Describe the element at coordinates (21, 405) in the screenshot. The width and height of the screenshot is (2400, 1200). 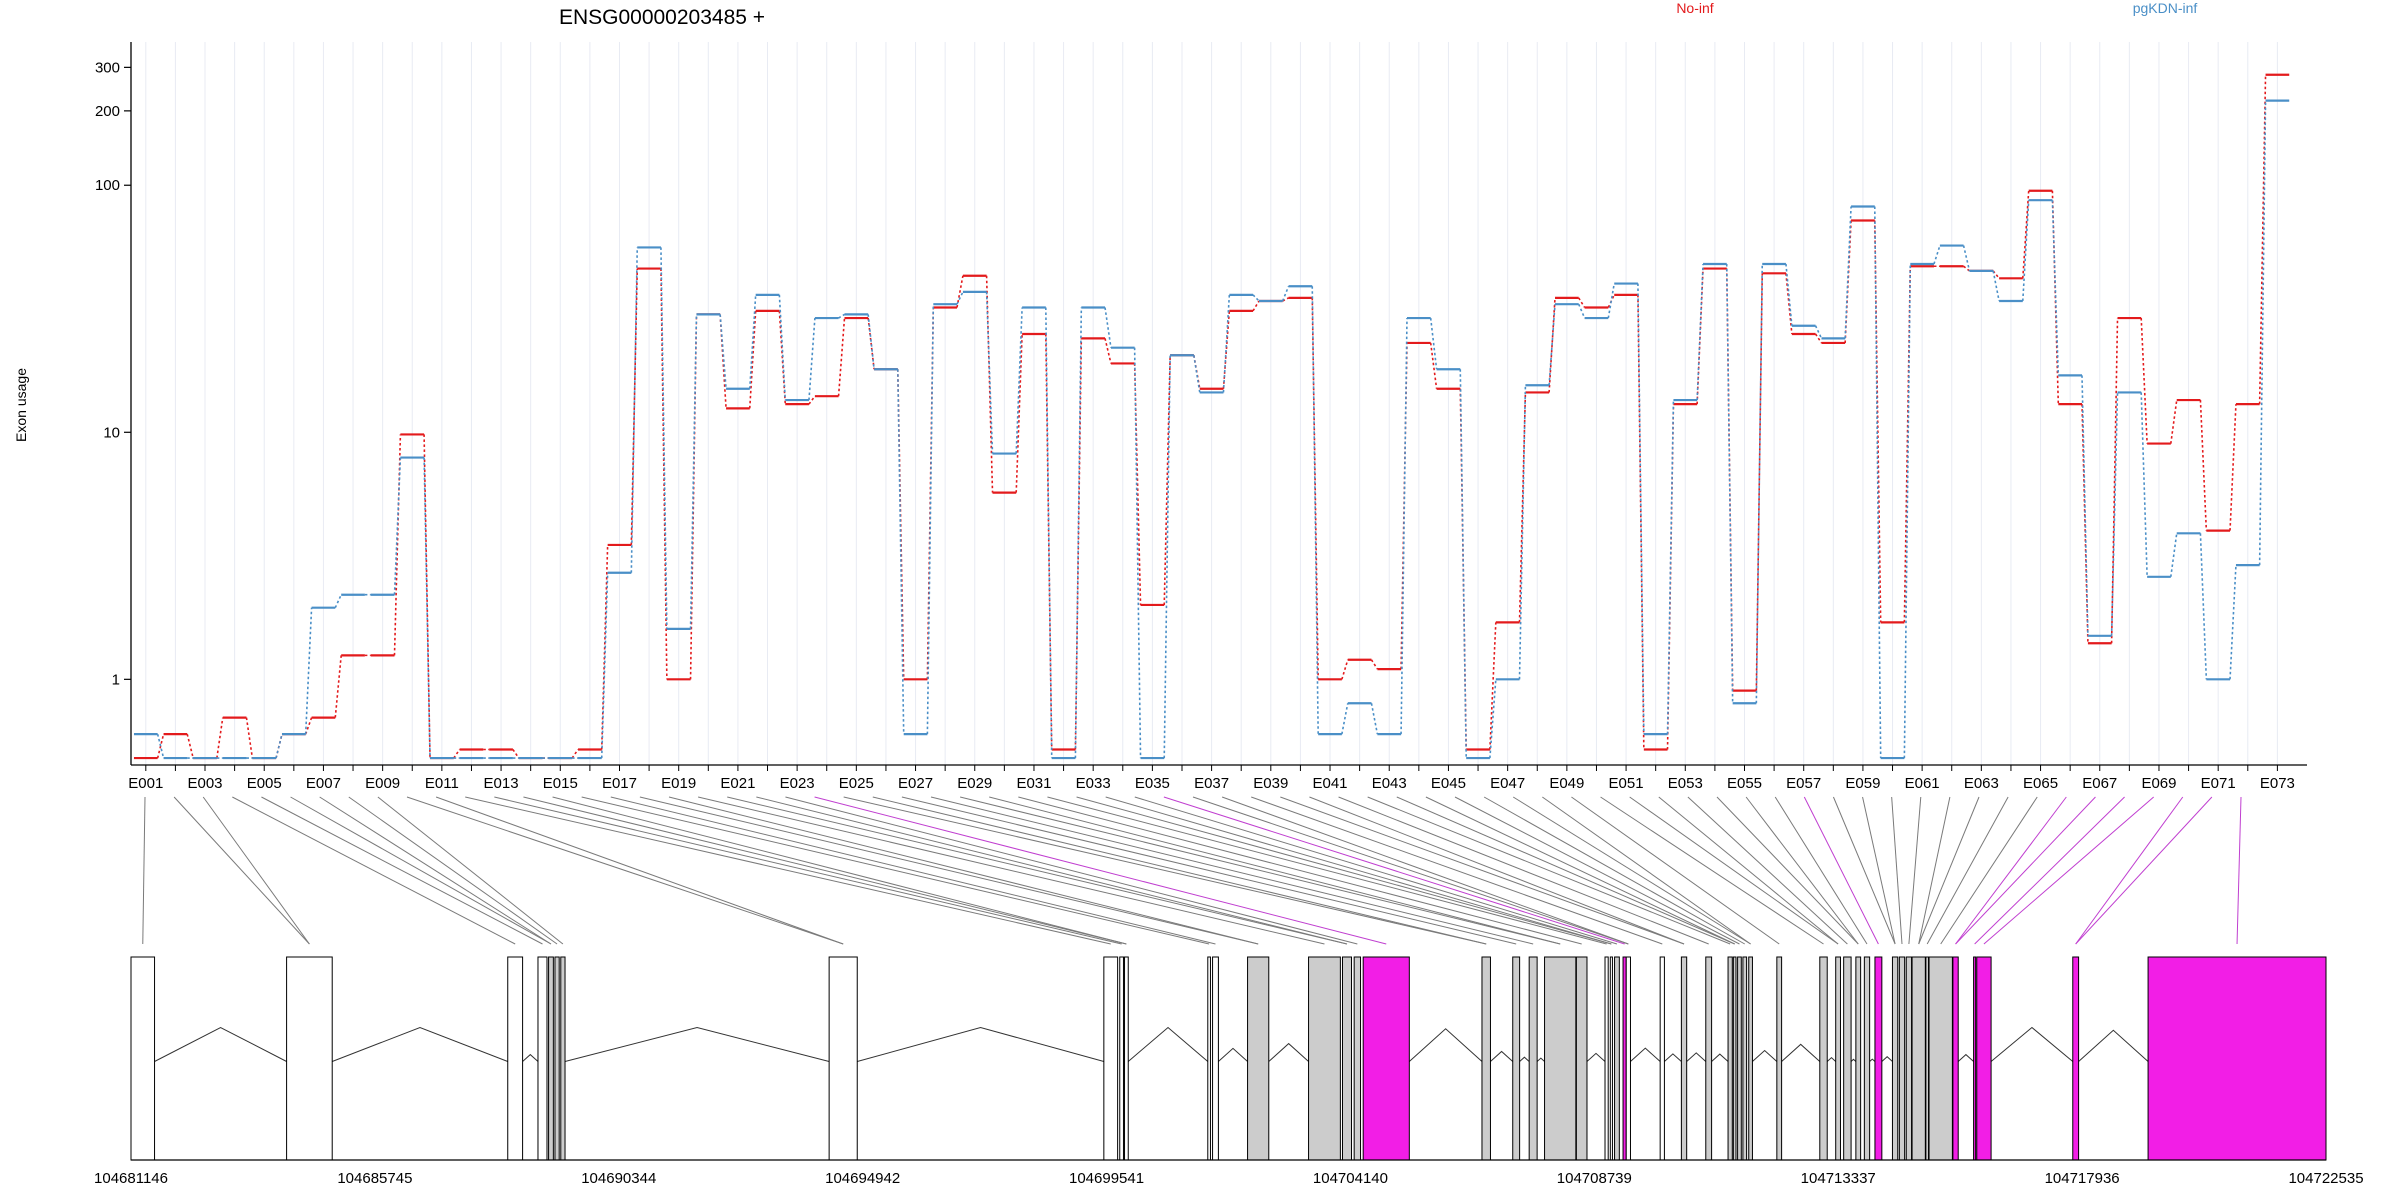
I see `y-axis-label: Exon usage` at that location.